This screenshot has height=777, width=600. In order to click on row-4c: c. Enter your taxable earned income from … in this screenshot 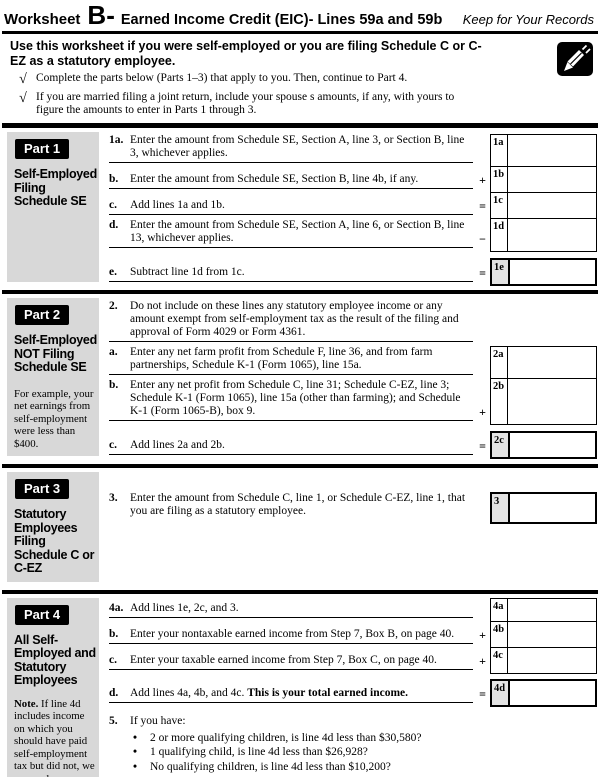, I will do `click(353, 660)`.